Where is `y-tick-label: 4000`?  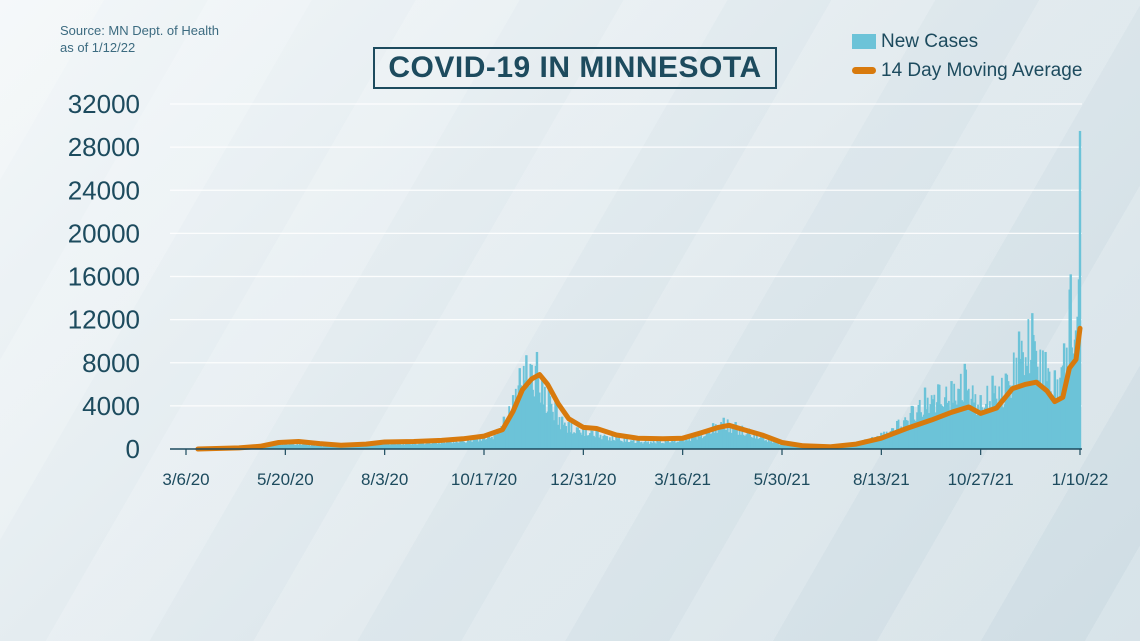
y-tick-label: 4000 is located at coordinates (111, 406).